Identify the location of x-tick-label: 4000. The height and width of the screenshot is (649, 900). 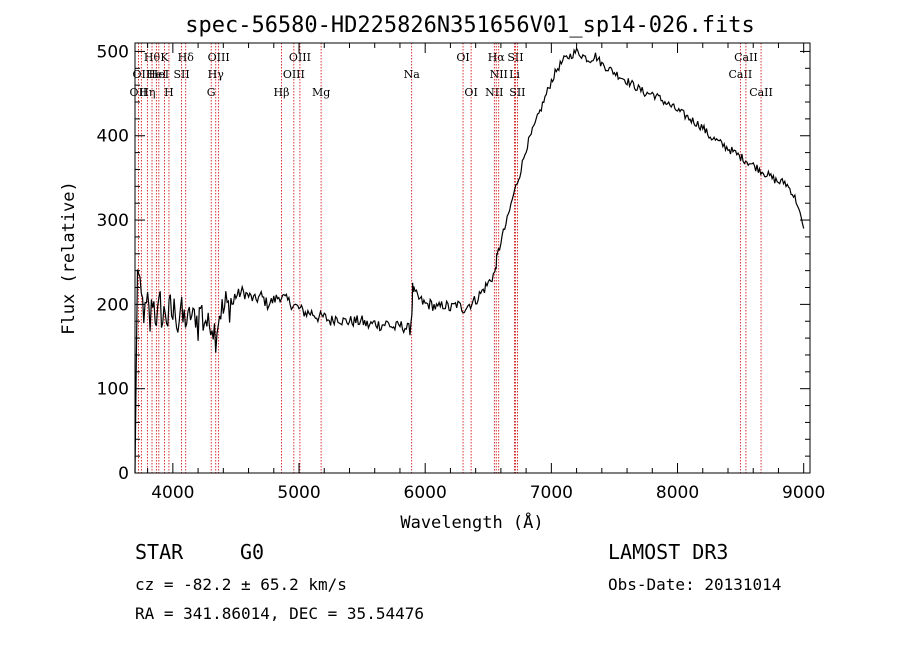
(172, 493).